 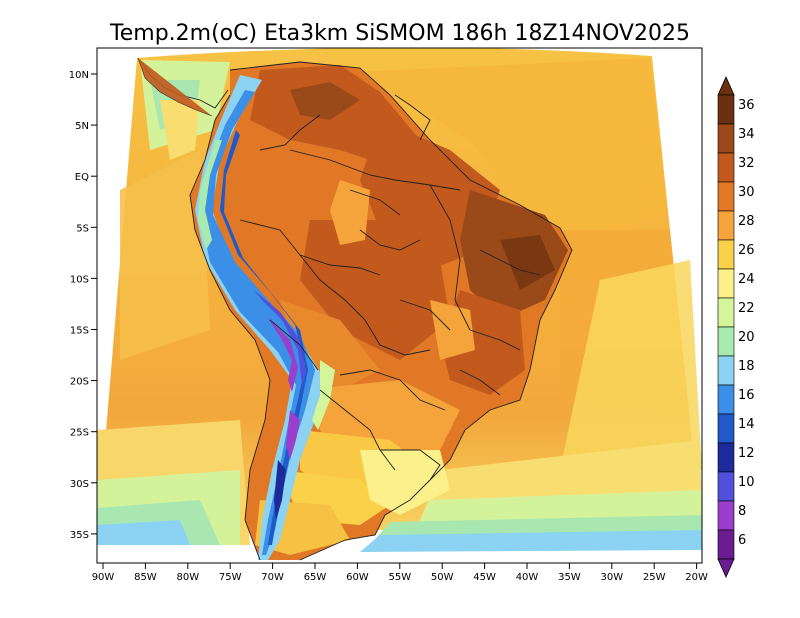 I want to click on colorbar-label: 30, so click(x=746, y=192).